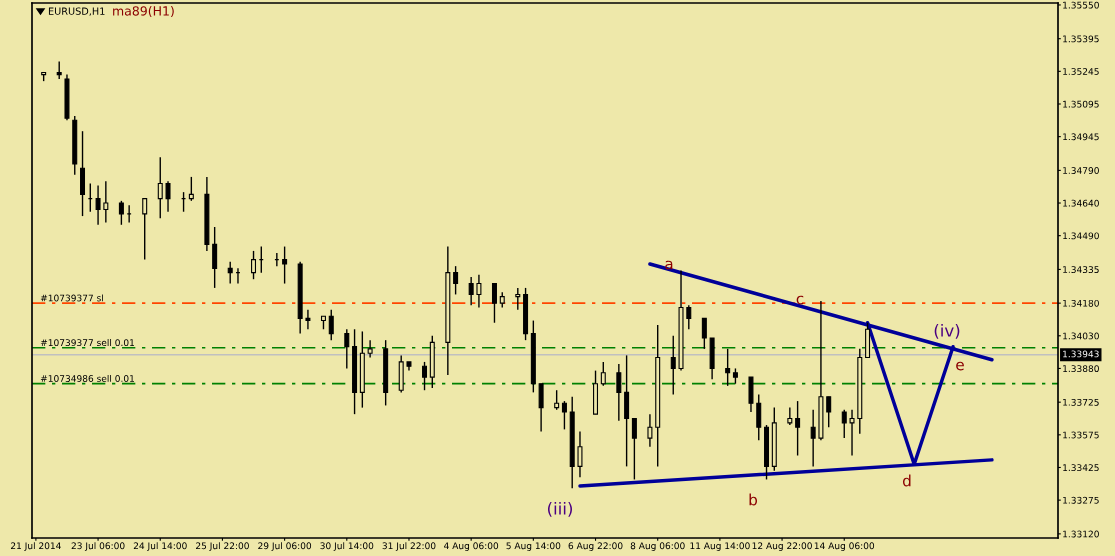 The image size is (1115, 556). What do you see at coordinates (960, 366) in the screenshot?
I see `annotation: e` at bounding box center [960, 366].